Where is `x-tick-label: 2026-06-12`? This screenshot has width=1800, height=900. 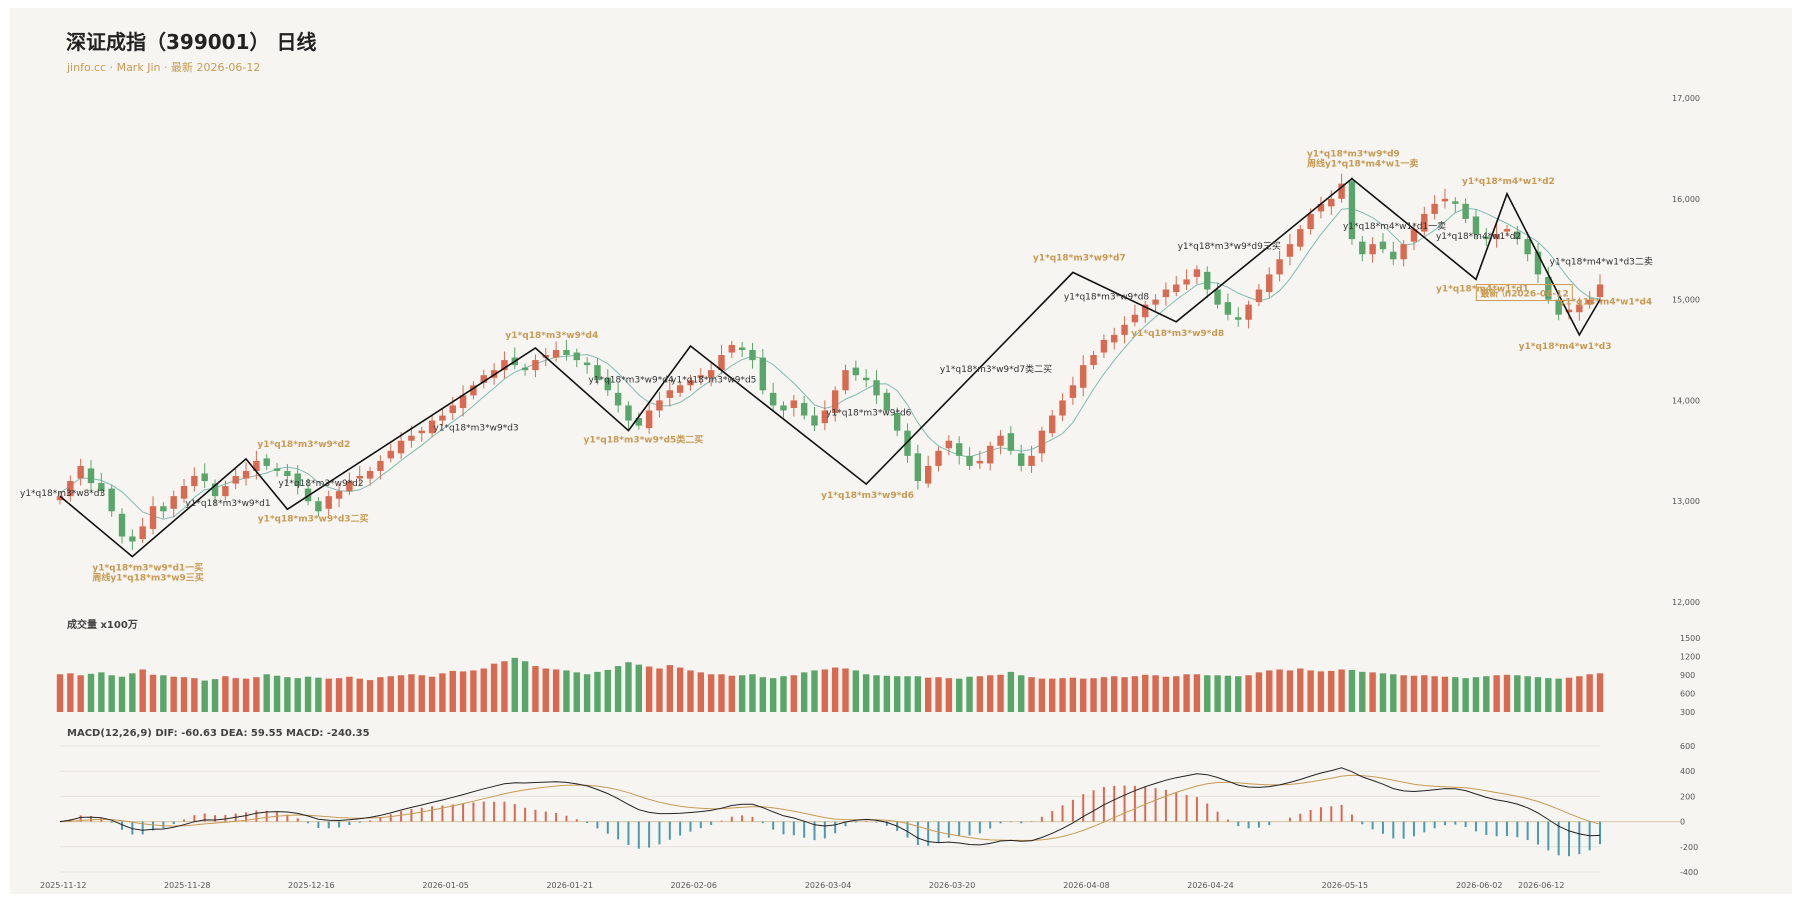 x-tick-label: 2026-06-12 is located at coordinates (1541, 885).